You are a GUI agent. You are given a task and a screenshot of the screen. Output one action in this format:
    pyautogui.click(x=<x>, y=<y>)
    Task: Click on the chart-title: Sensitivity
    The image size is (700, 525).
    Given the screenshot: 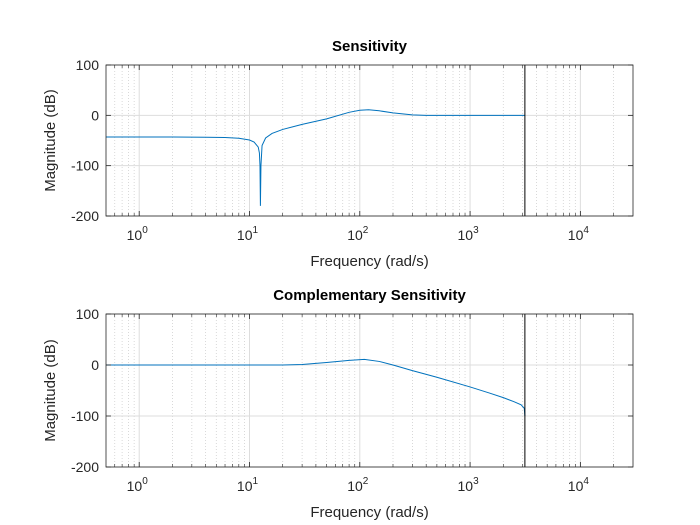 What is the action you would take?
    pyautogui.click(x=370, y=46)
    